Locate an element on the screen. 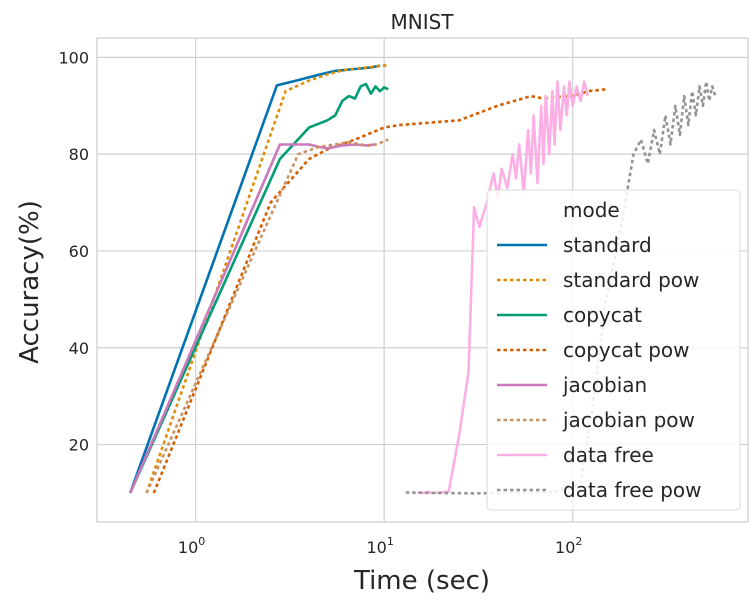 This screenshot has width=756, height=602. legend-label: copycat is located at coordinates (602, 315).